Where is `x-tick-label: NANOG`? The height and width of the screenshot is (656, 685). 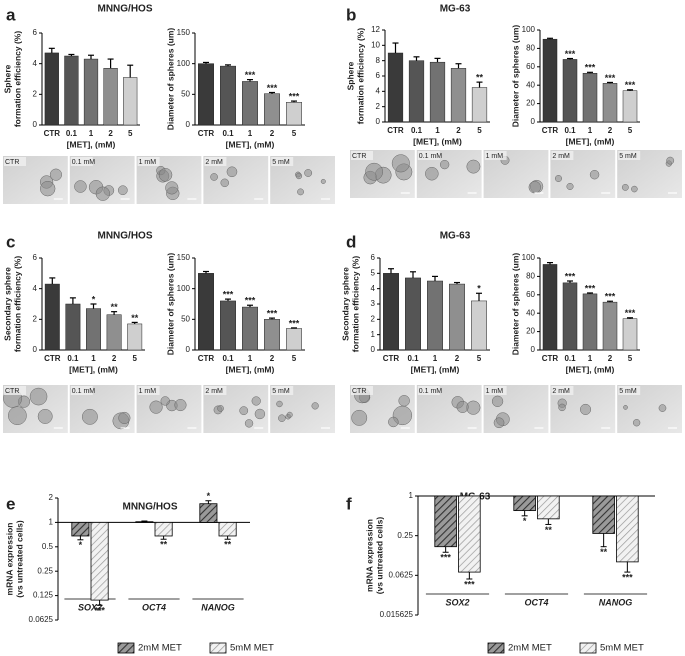
x-tick-label: NANOG is located at coordinates (616, 602).